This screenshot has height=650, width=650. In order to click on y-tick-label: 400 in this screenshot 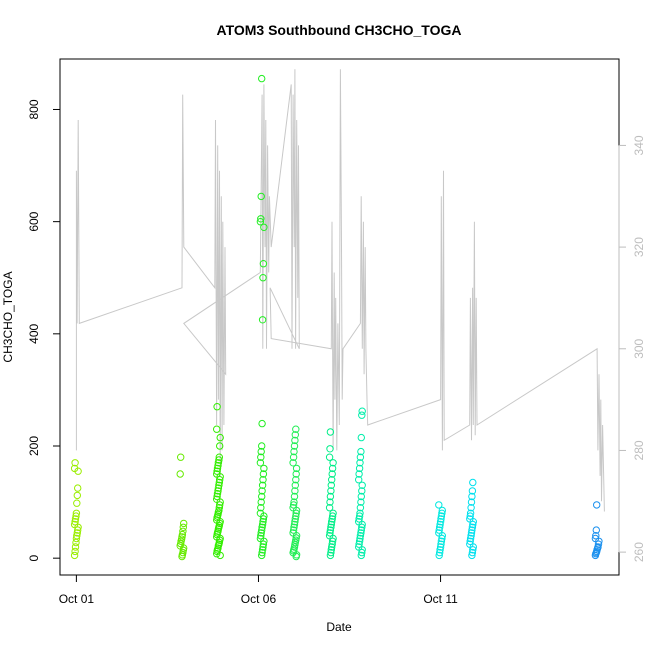, I will do `click(34, 333)`.